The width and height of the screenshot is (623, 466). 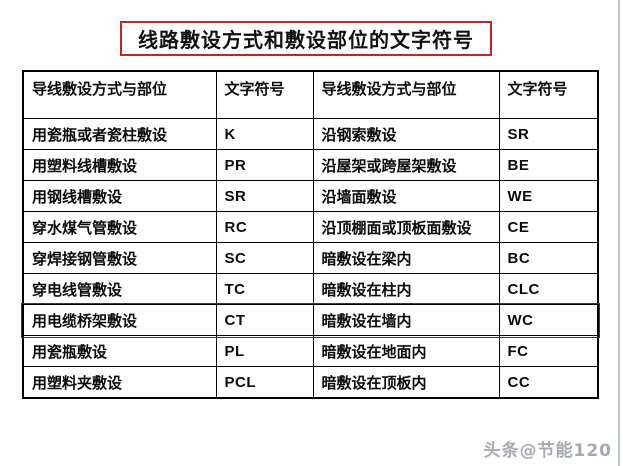 What do you see at coordinates (548, 289) in the screenshot?
I see `symbol-cell: CLC` at bounding box center [548, 289].